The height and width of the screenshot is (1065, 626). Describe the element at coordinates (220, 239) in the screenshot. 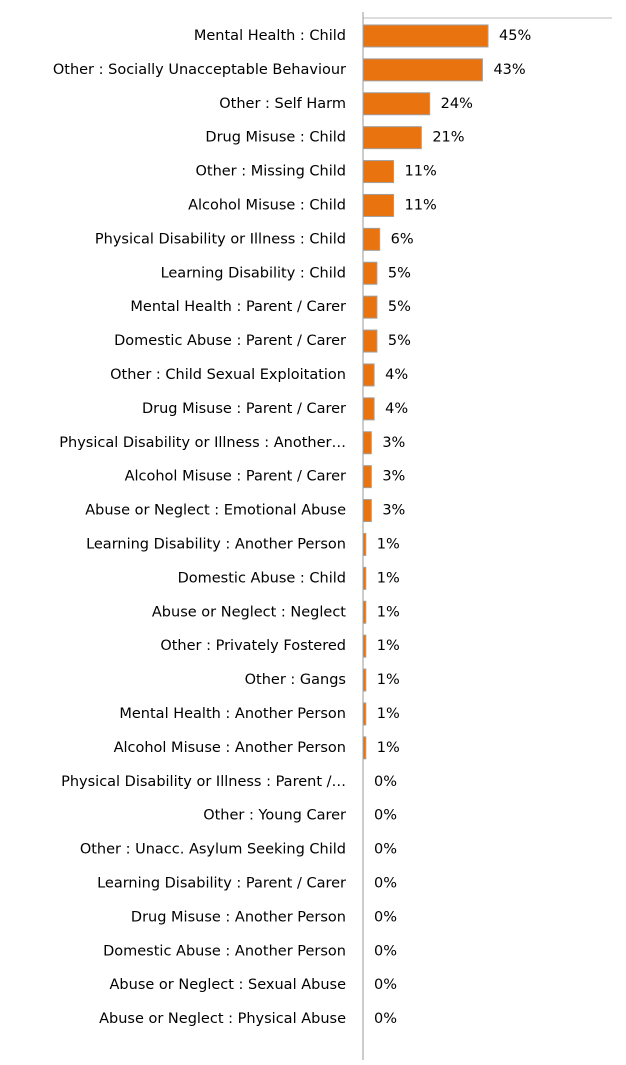

I see `category-label: Physical Disability or Illness : Child` at that location.